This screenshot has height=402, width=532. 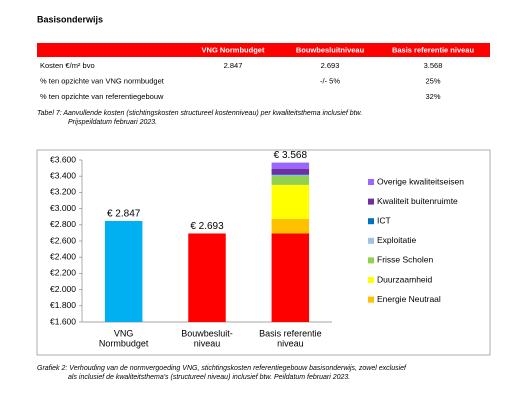 I want to click on table-cell: -/- 5%, so click(x=330, y=80).